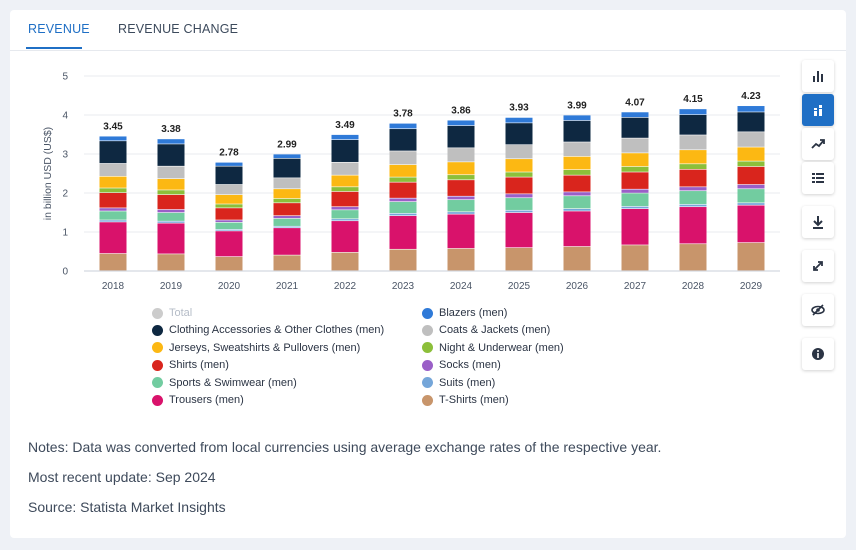 The height and width of the screenshot is (550, 856). I want to click on legend-label: T-Shirts (men), so click(474, 400).